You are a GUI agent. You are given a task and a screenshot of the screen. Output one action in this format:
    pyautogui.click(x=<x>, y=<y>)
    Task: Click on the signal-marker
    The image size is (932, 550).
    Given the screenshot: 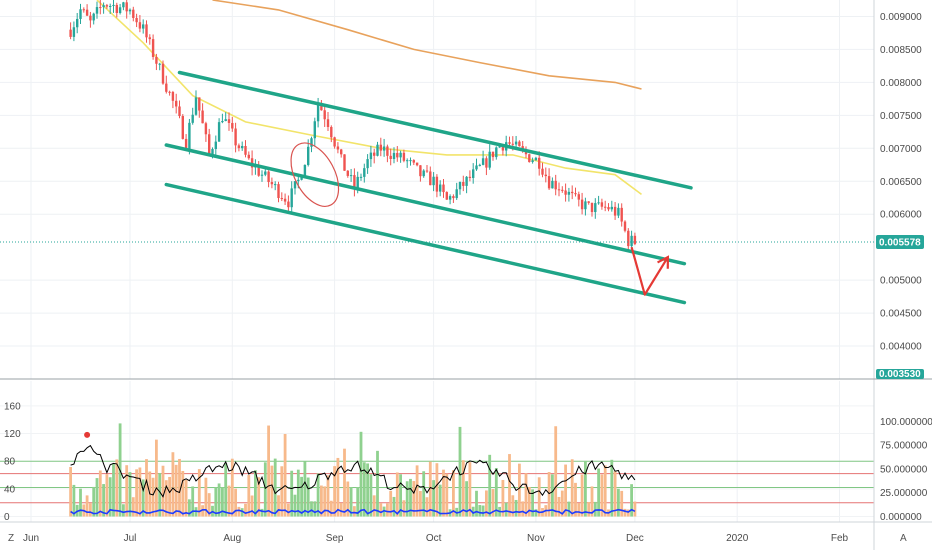 What is the action you would take?
    pyautogui.click(x=87, y=434)
    